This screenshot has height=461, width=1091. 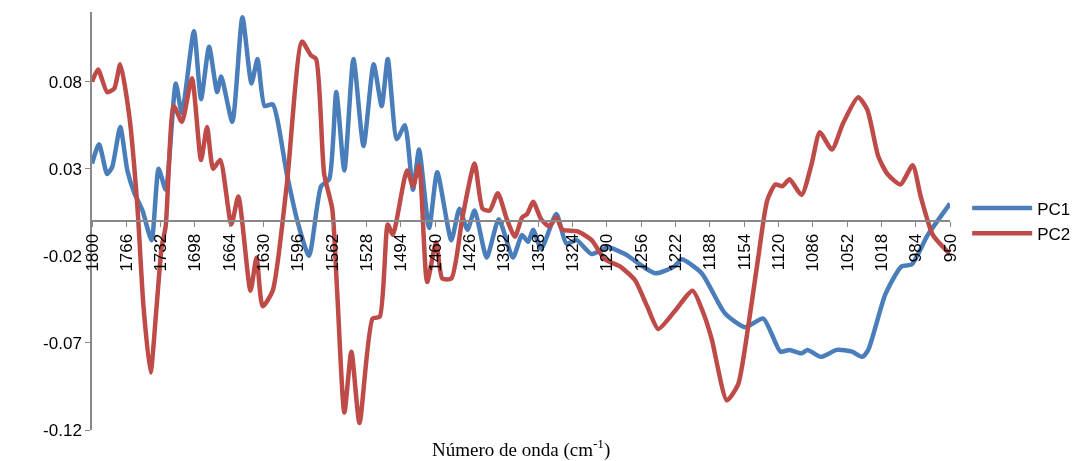 I want to click on x-tick-label: 1596, so click(x=298, y=252).